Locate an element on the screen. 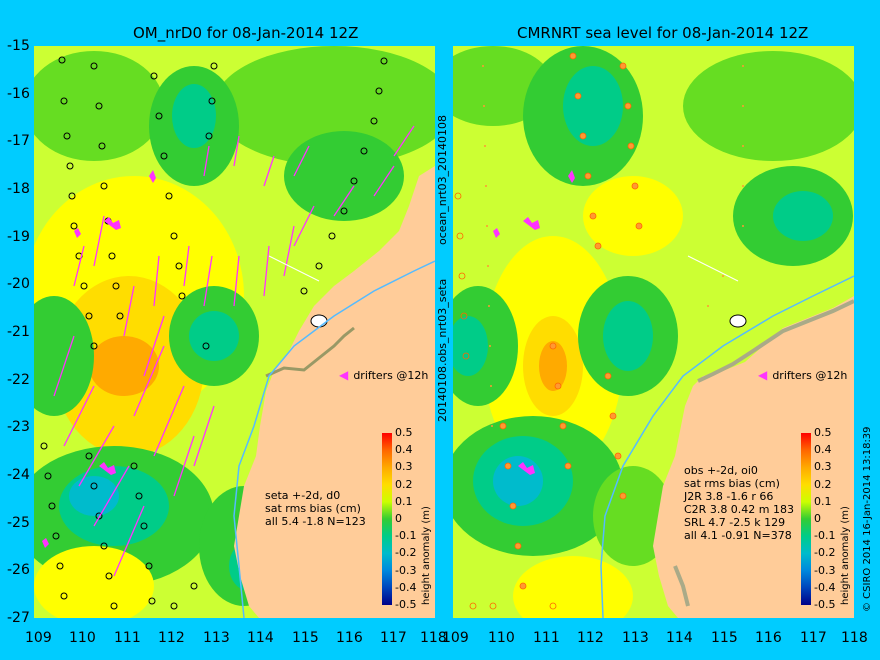  left-map-title: OM_nrD0 for 08-Jan-2014 12Z is located at coordinates (246, 33).